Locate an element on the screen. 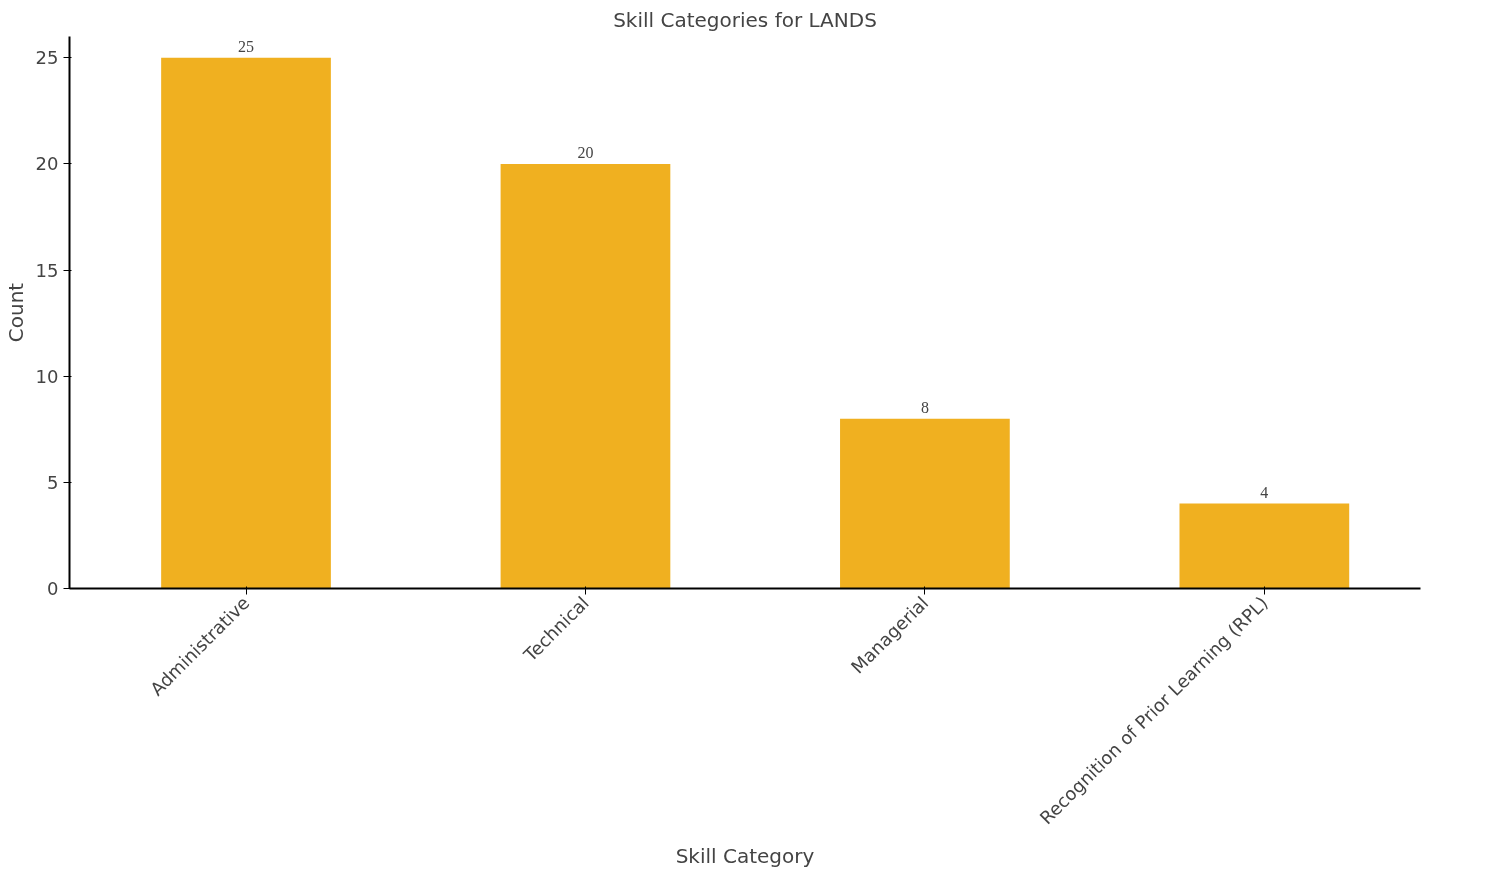 The height and width of the screenshot is (883, 1497). data-label: 4 is located at coordinates (1264, 492).